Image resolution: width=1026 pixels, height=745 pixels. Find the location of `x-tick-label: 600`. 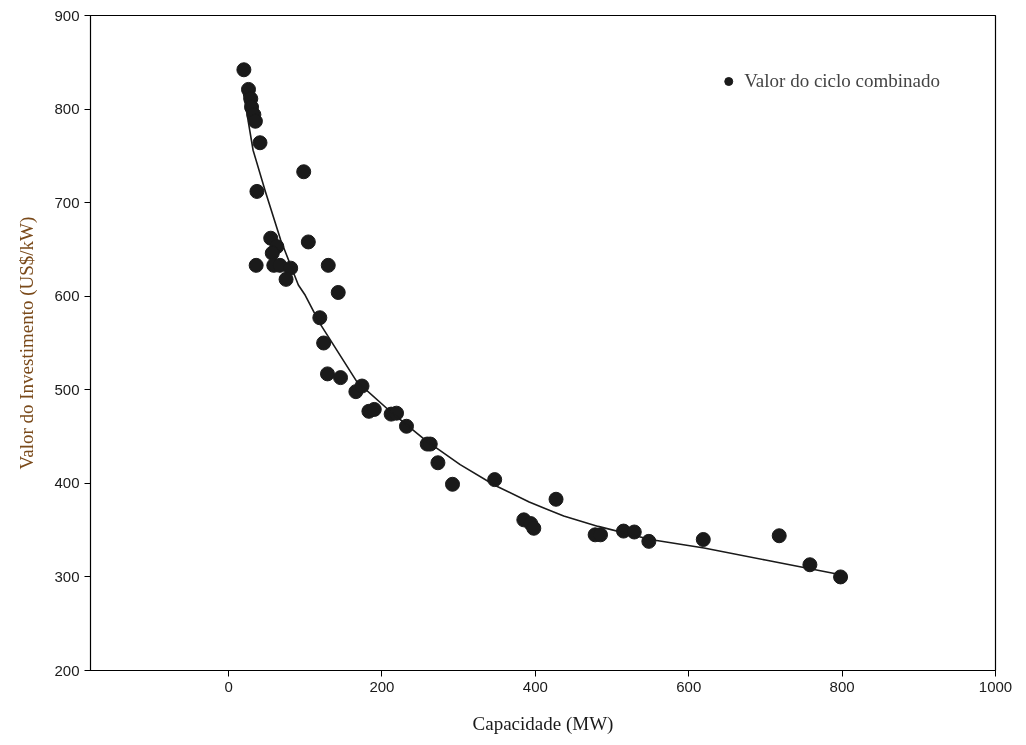

x-tick-label: 600 is located at coordinates (689, 686).